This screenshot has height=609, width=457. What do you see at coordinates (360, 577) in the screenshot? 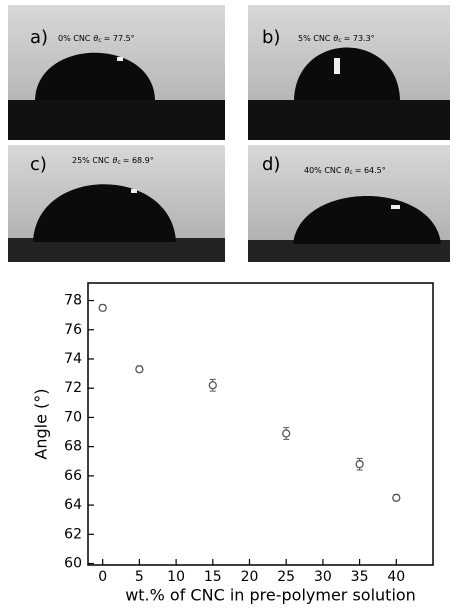
I see `x-tick-label: 35` at bounding box center [360, 577].